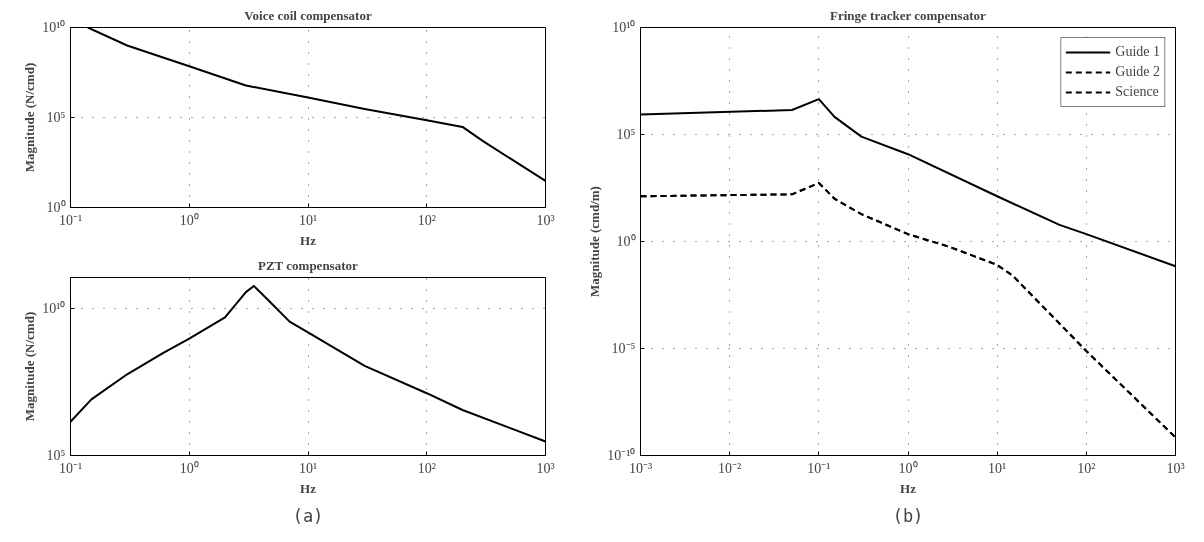  I want to click on chart-title: Fringe tracker compensator, so click(908, 15).